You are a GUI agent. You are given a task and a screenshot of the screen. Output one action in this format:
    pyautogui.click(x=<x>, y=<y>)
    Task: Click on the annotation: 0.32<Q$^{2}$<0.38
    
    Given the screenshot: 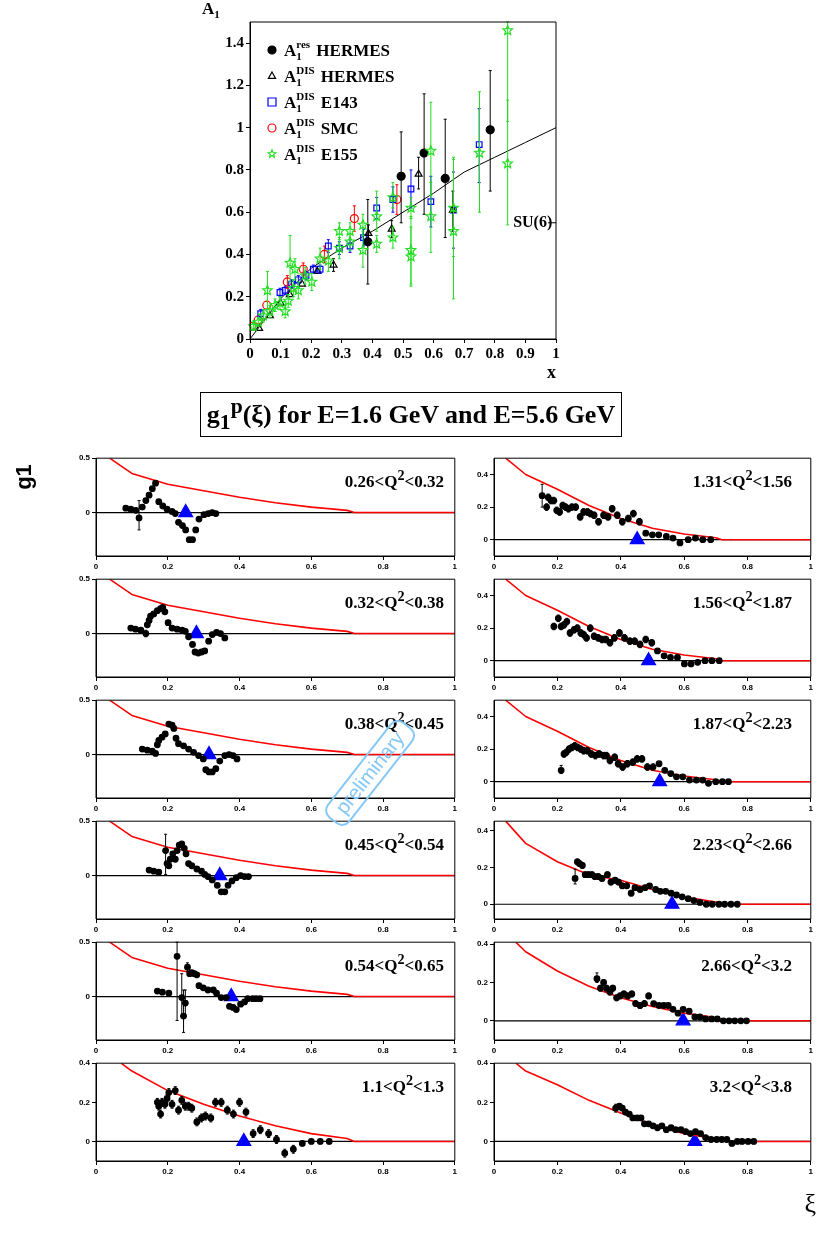 What is the action you would take?
    pyautogui.click(x=394, y=600)
    